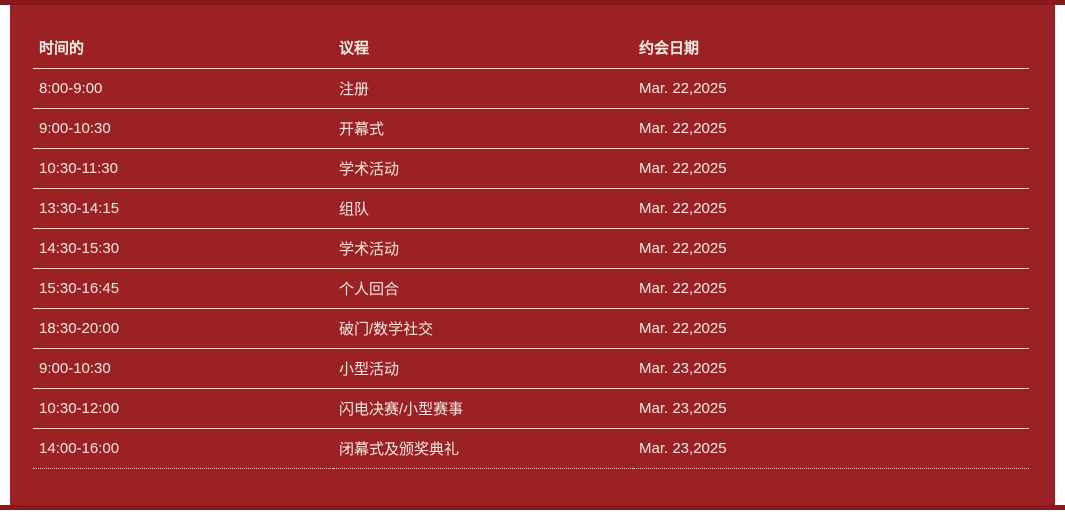 The width and height of the screenshot is (1065, 526). What do you see at coordinates (183, 288) in the screenshot?
I see `time-cell: 15:30-16:45` at bounding box center [183, 288].